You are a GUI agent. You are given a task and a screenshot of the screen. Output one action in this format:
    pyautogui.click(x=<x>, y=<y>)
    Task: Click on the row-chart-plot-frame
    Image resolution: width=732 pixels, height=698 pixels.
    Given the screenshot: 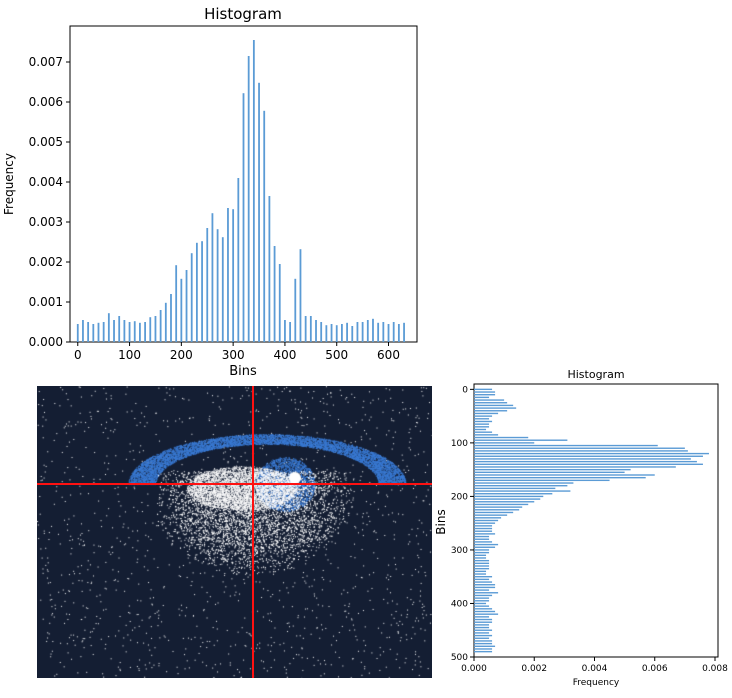 What is the action you would take?
    pyautogui.click(x=596, y=520)
    